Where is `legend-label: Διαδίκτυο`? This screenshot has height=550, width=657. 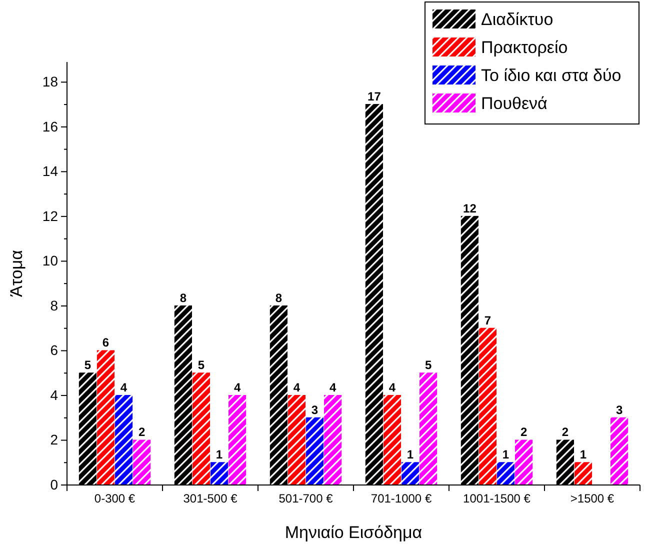 legend-label: Διαδίκτυο is located at coordinates (517, 19).